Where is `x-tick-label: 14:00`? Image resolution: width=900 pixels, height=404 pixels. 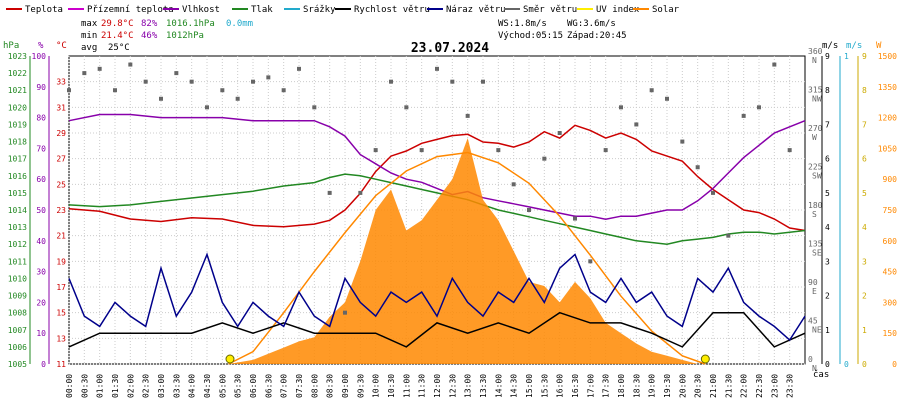
x-tick-label: 14:00 is located at coordinates (498, 386).